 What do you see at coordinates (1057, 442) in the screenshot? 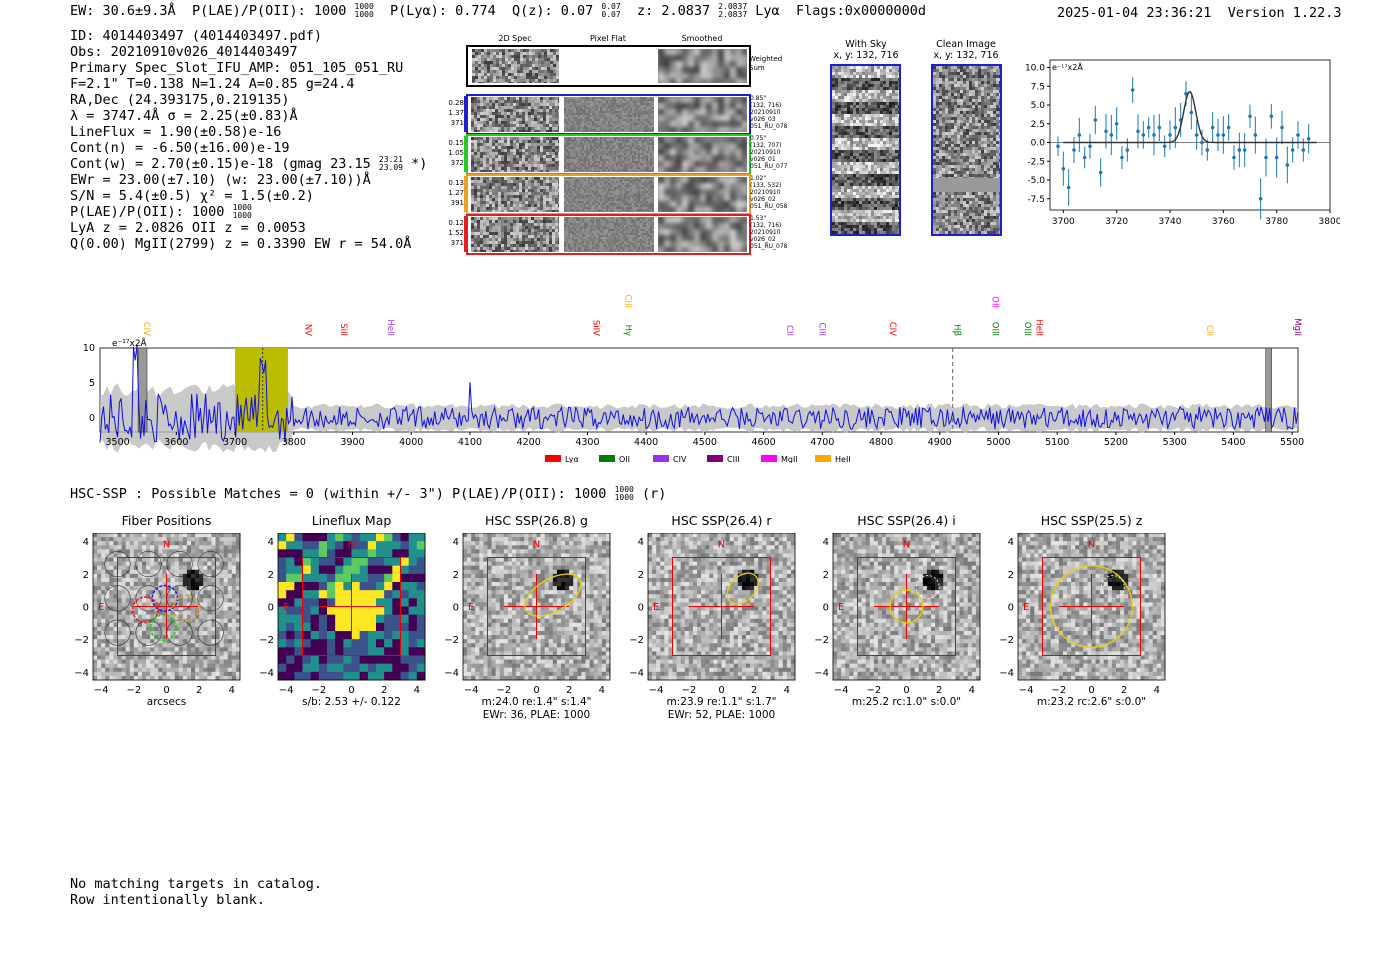
I see `spectrum-xtick: 5100` at bounding box center [1057, 442].